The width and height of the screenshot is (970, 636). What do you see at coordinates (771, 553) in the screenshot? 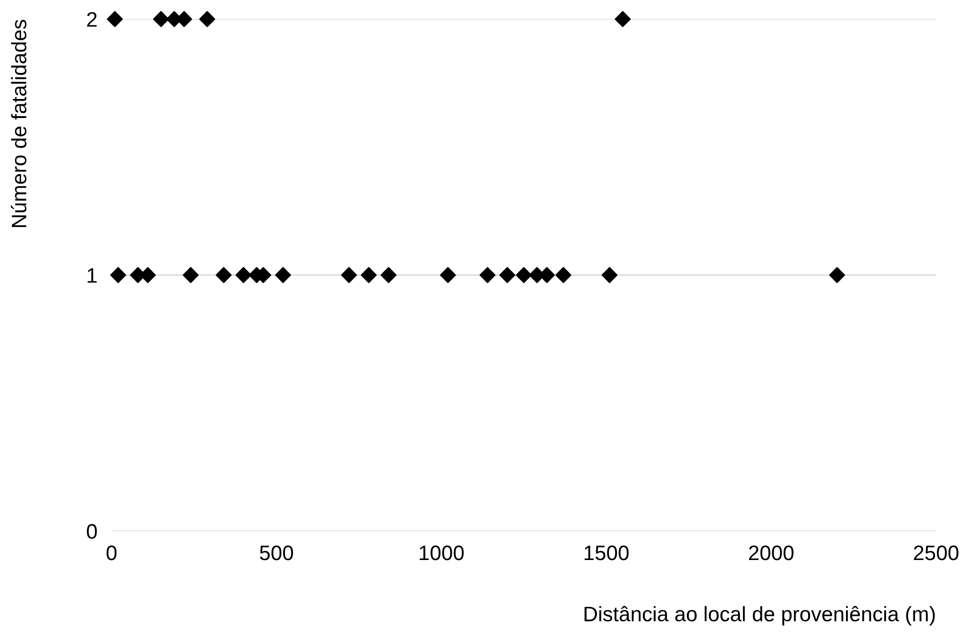
I see `x-tick-label: 2000` at bounding box center [771, 553].